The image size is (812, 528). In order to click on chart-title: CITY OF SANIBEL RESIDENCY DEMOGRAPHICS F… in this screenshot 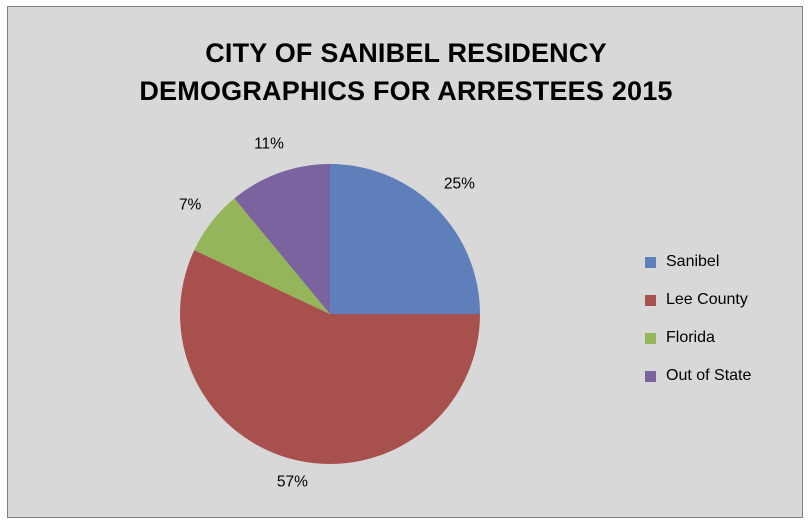, I will do `click(406, 72)`.